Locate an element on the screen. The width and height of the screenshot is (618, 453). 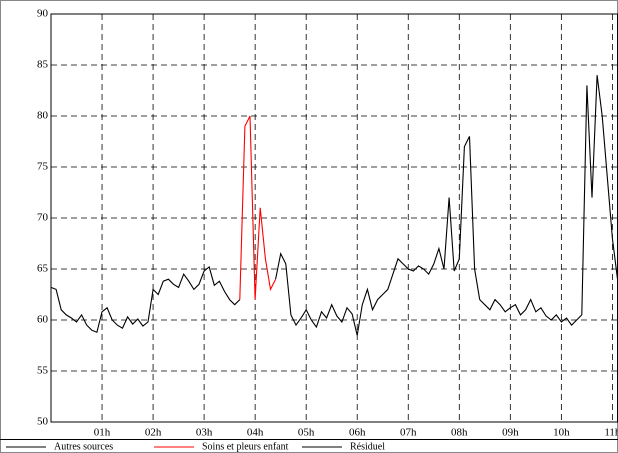
y-tick-label: 55 is located at coordinates (43, 371).